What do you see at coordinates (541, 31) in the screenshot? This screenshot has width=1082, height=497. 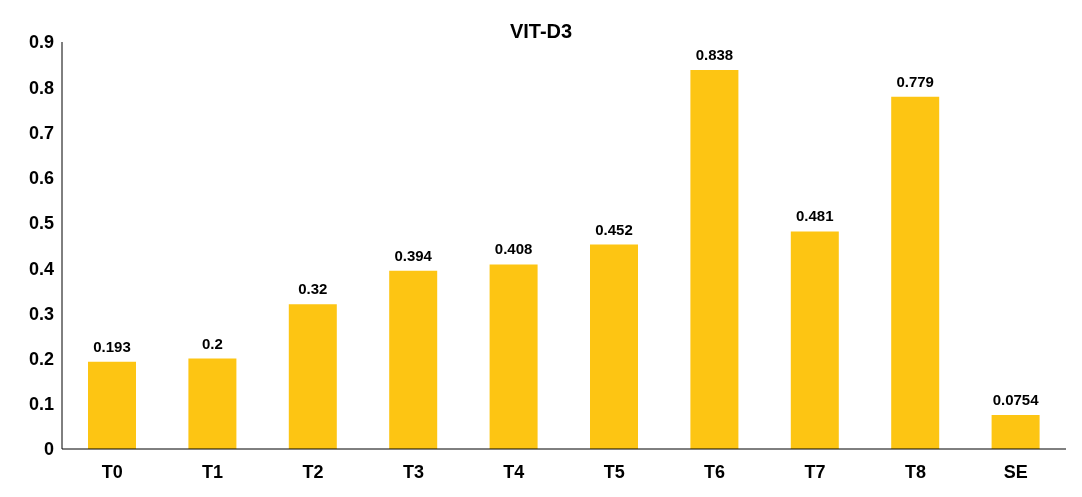 I see `chart-title: VIT-D3` at bounding box center [541, 31].